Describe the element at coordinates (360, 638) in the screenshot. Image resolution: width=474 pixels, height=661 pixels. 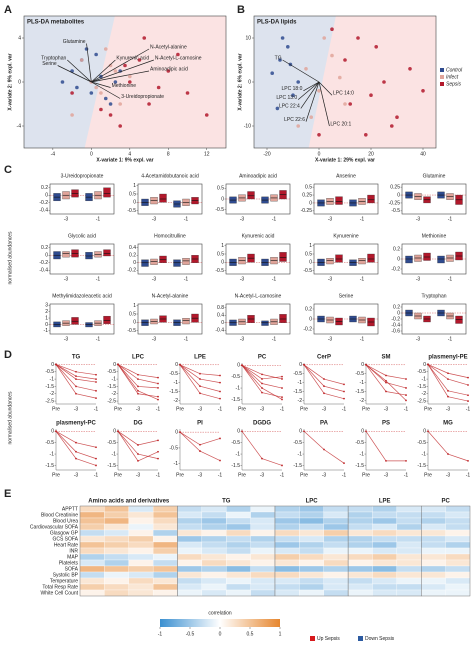
I see `legend-swatch` at that location.